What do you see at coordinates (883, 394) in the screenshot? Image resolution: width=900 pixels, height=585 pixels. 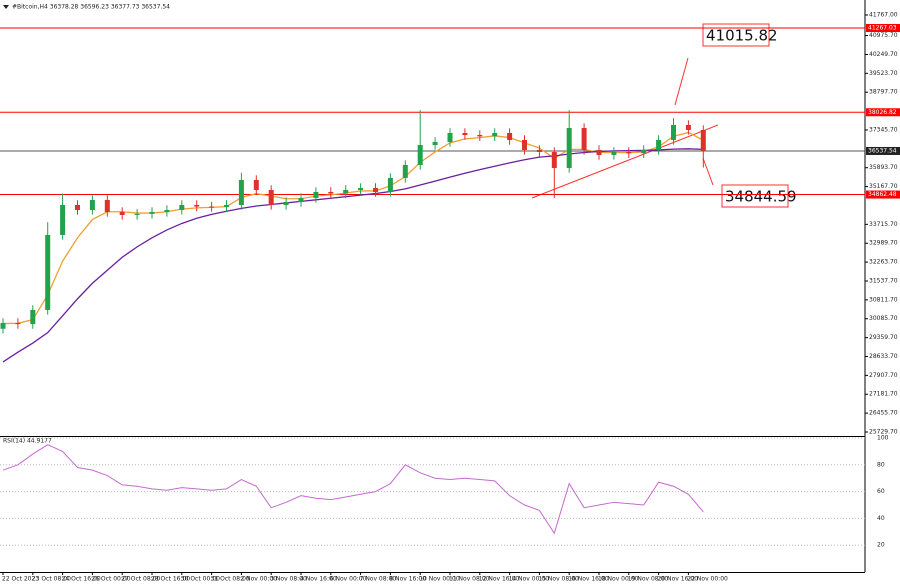 I see `y-tick-label: 27181.70` at bounding box center [883, 394].